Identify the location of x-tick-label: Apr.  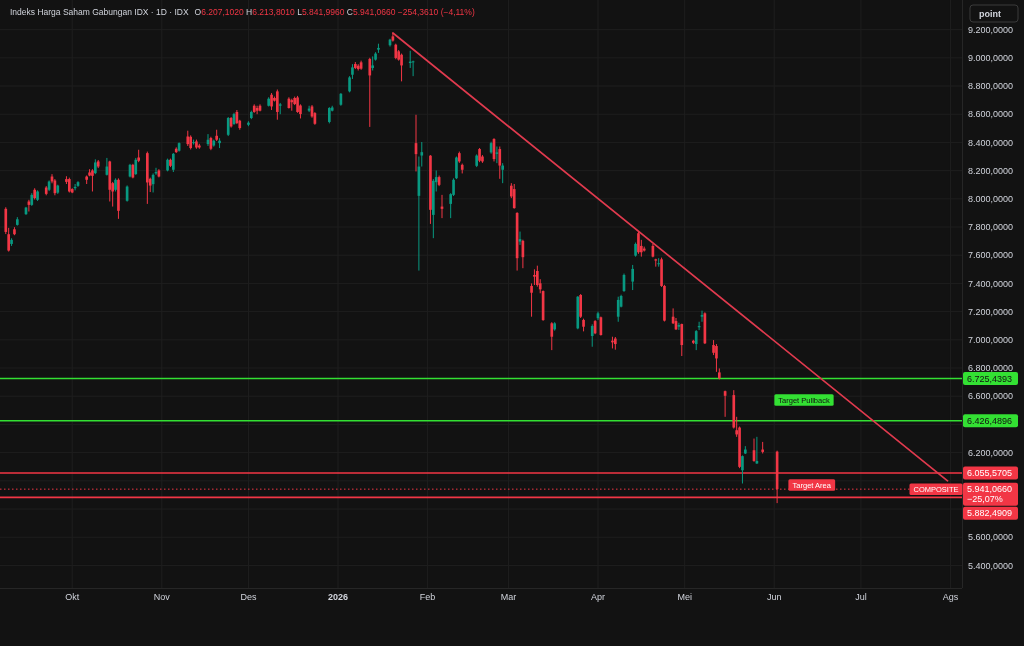
(598, 597).